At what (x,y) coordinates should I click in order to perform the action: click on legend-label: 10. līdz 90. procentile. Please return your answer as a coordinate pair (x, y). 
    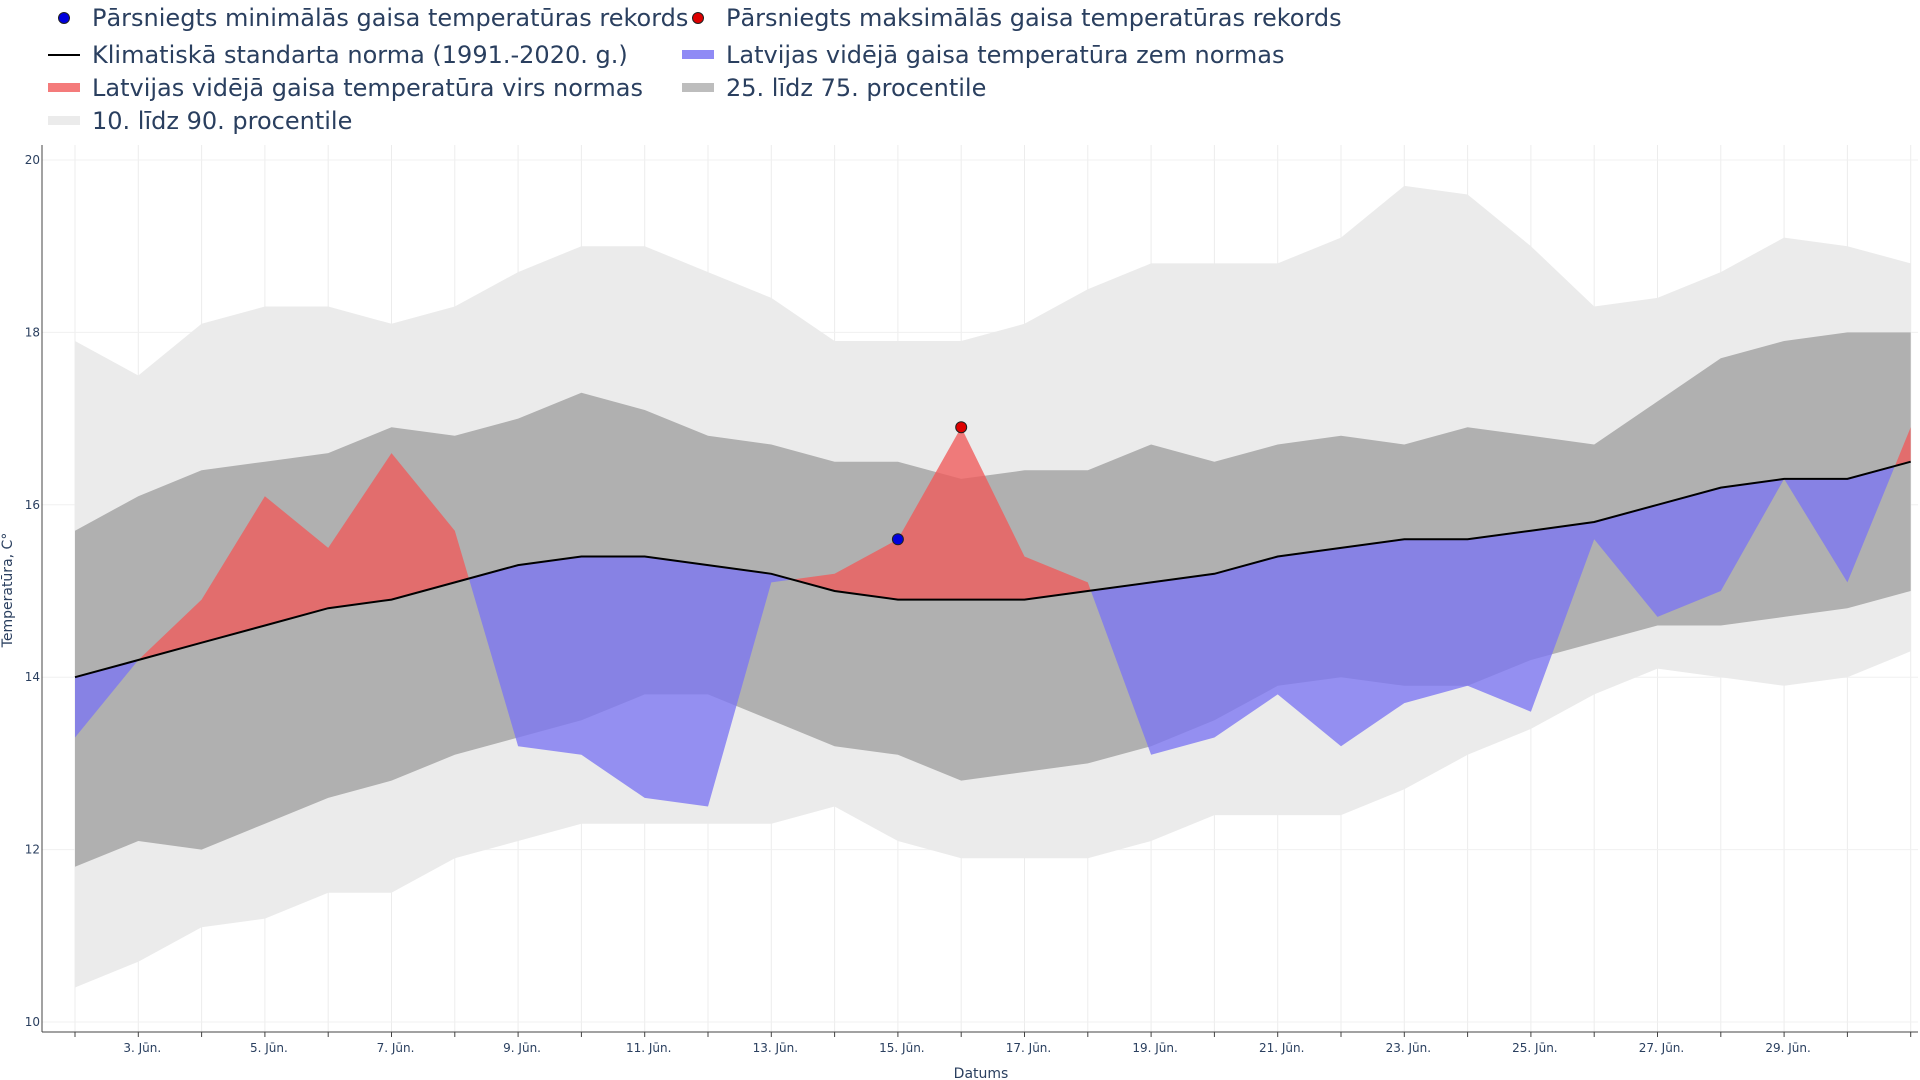
    Looking at the image, I should click on (222, 121).